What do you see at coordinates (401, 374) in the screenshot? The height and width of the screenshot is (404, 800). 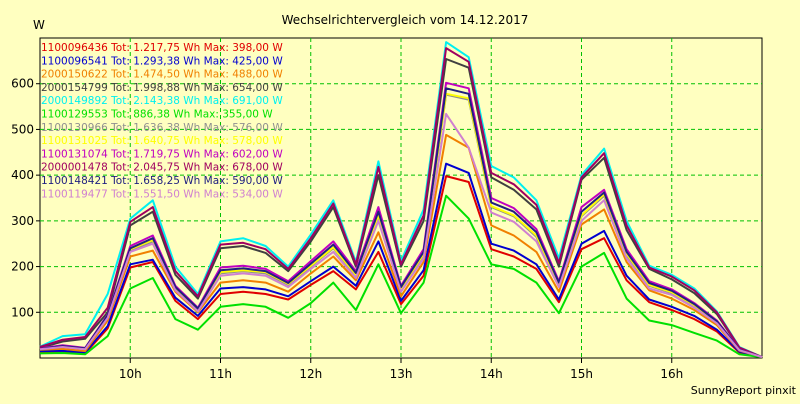 I see `x-tick-label: 13h` at bounding box center [401, 374].